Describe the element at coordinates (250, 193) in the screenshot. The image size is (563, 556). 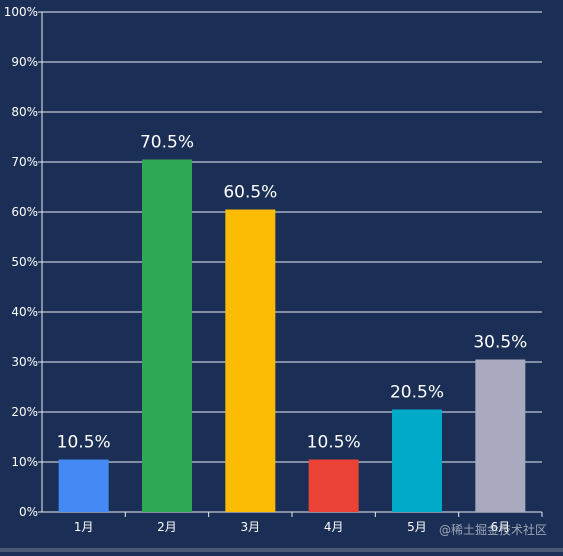
I see `bar-value-label: 60.5%` at that location.